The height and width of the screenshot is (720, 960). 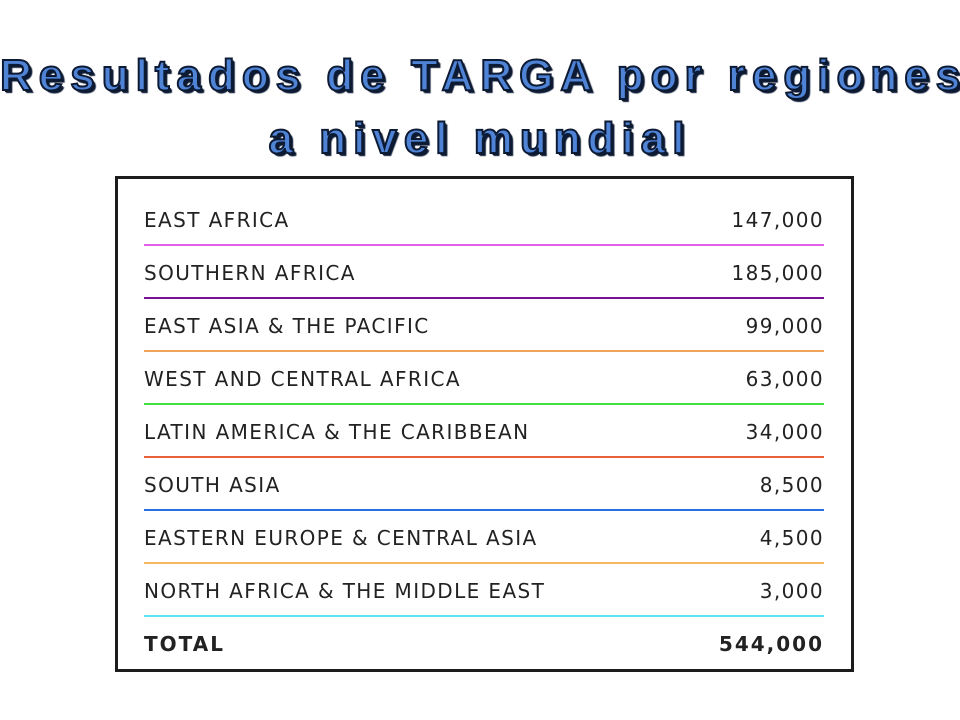 I want to click on table-row: NORTH AFRICA & THE MIDDLE EAST 3,000, so click(x=484, y=590).